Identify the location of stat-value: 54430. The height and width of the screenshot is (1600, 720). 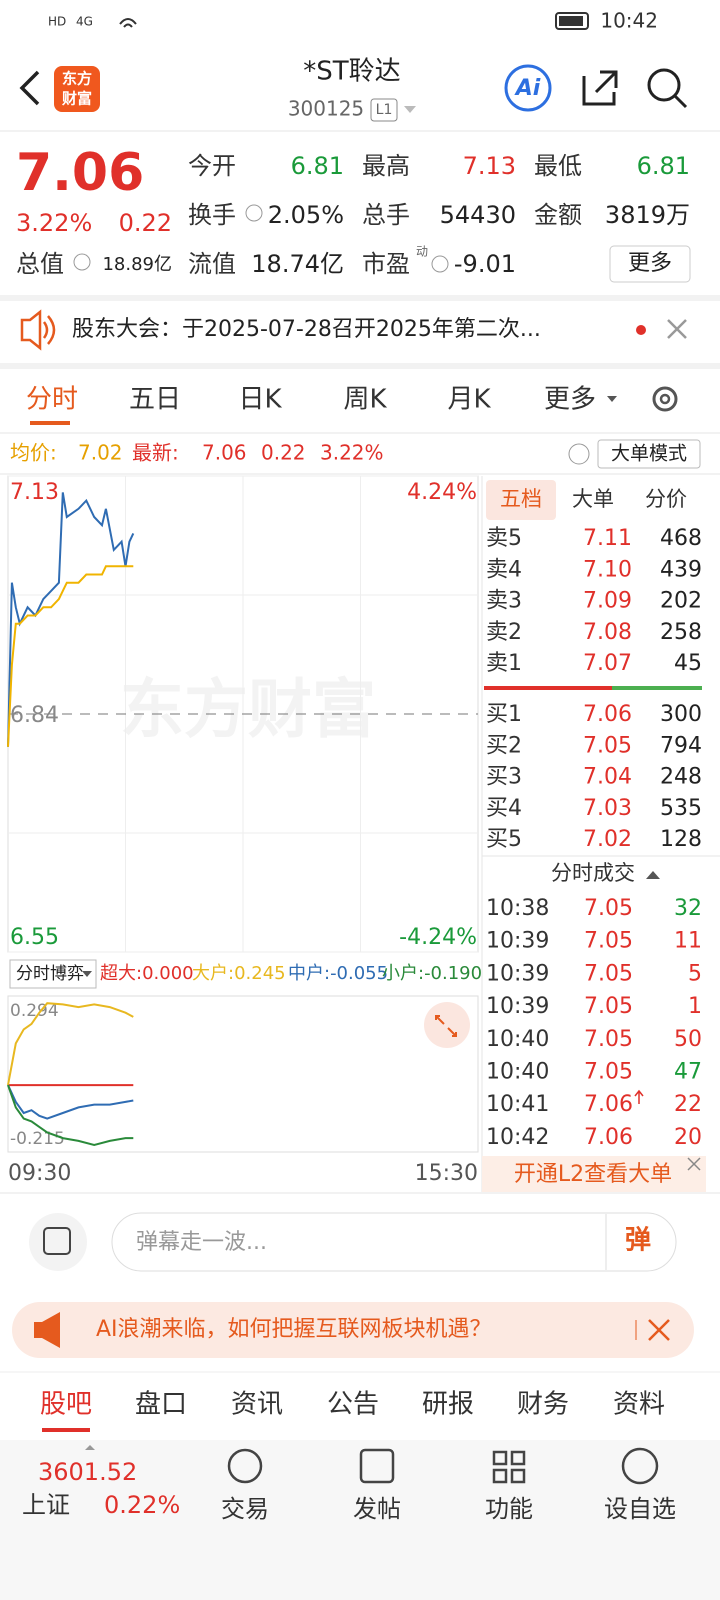
(478, 215).